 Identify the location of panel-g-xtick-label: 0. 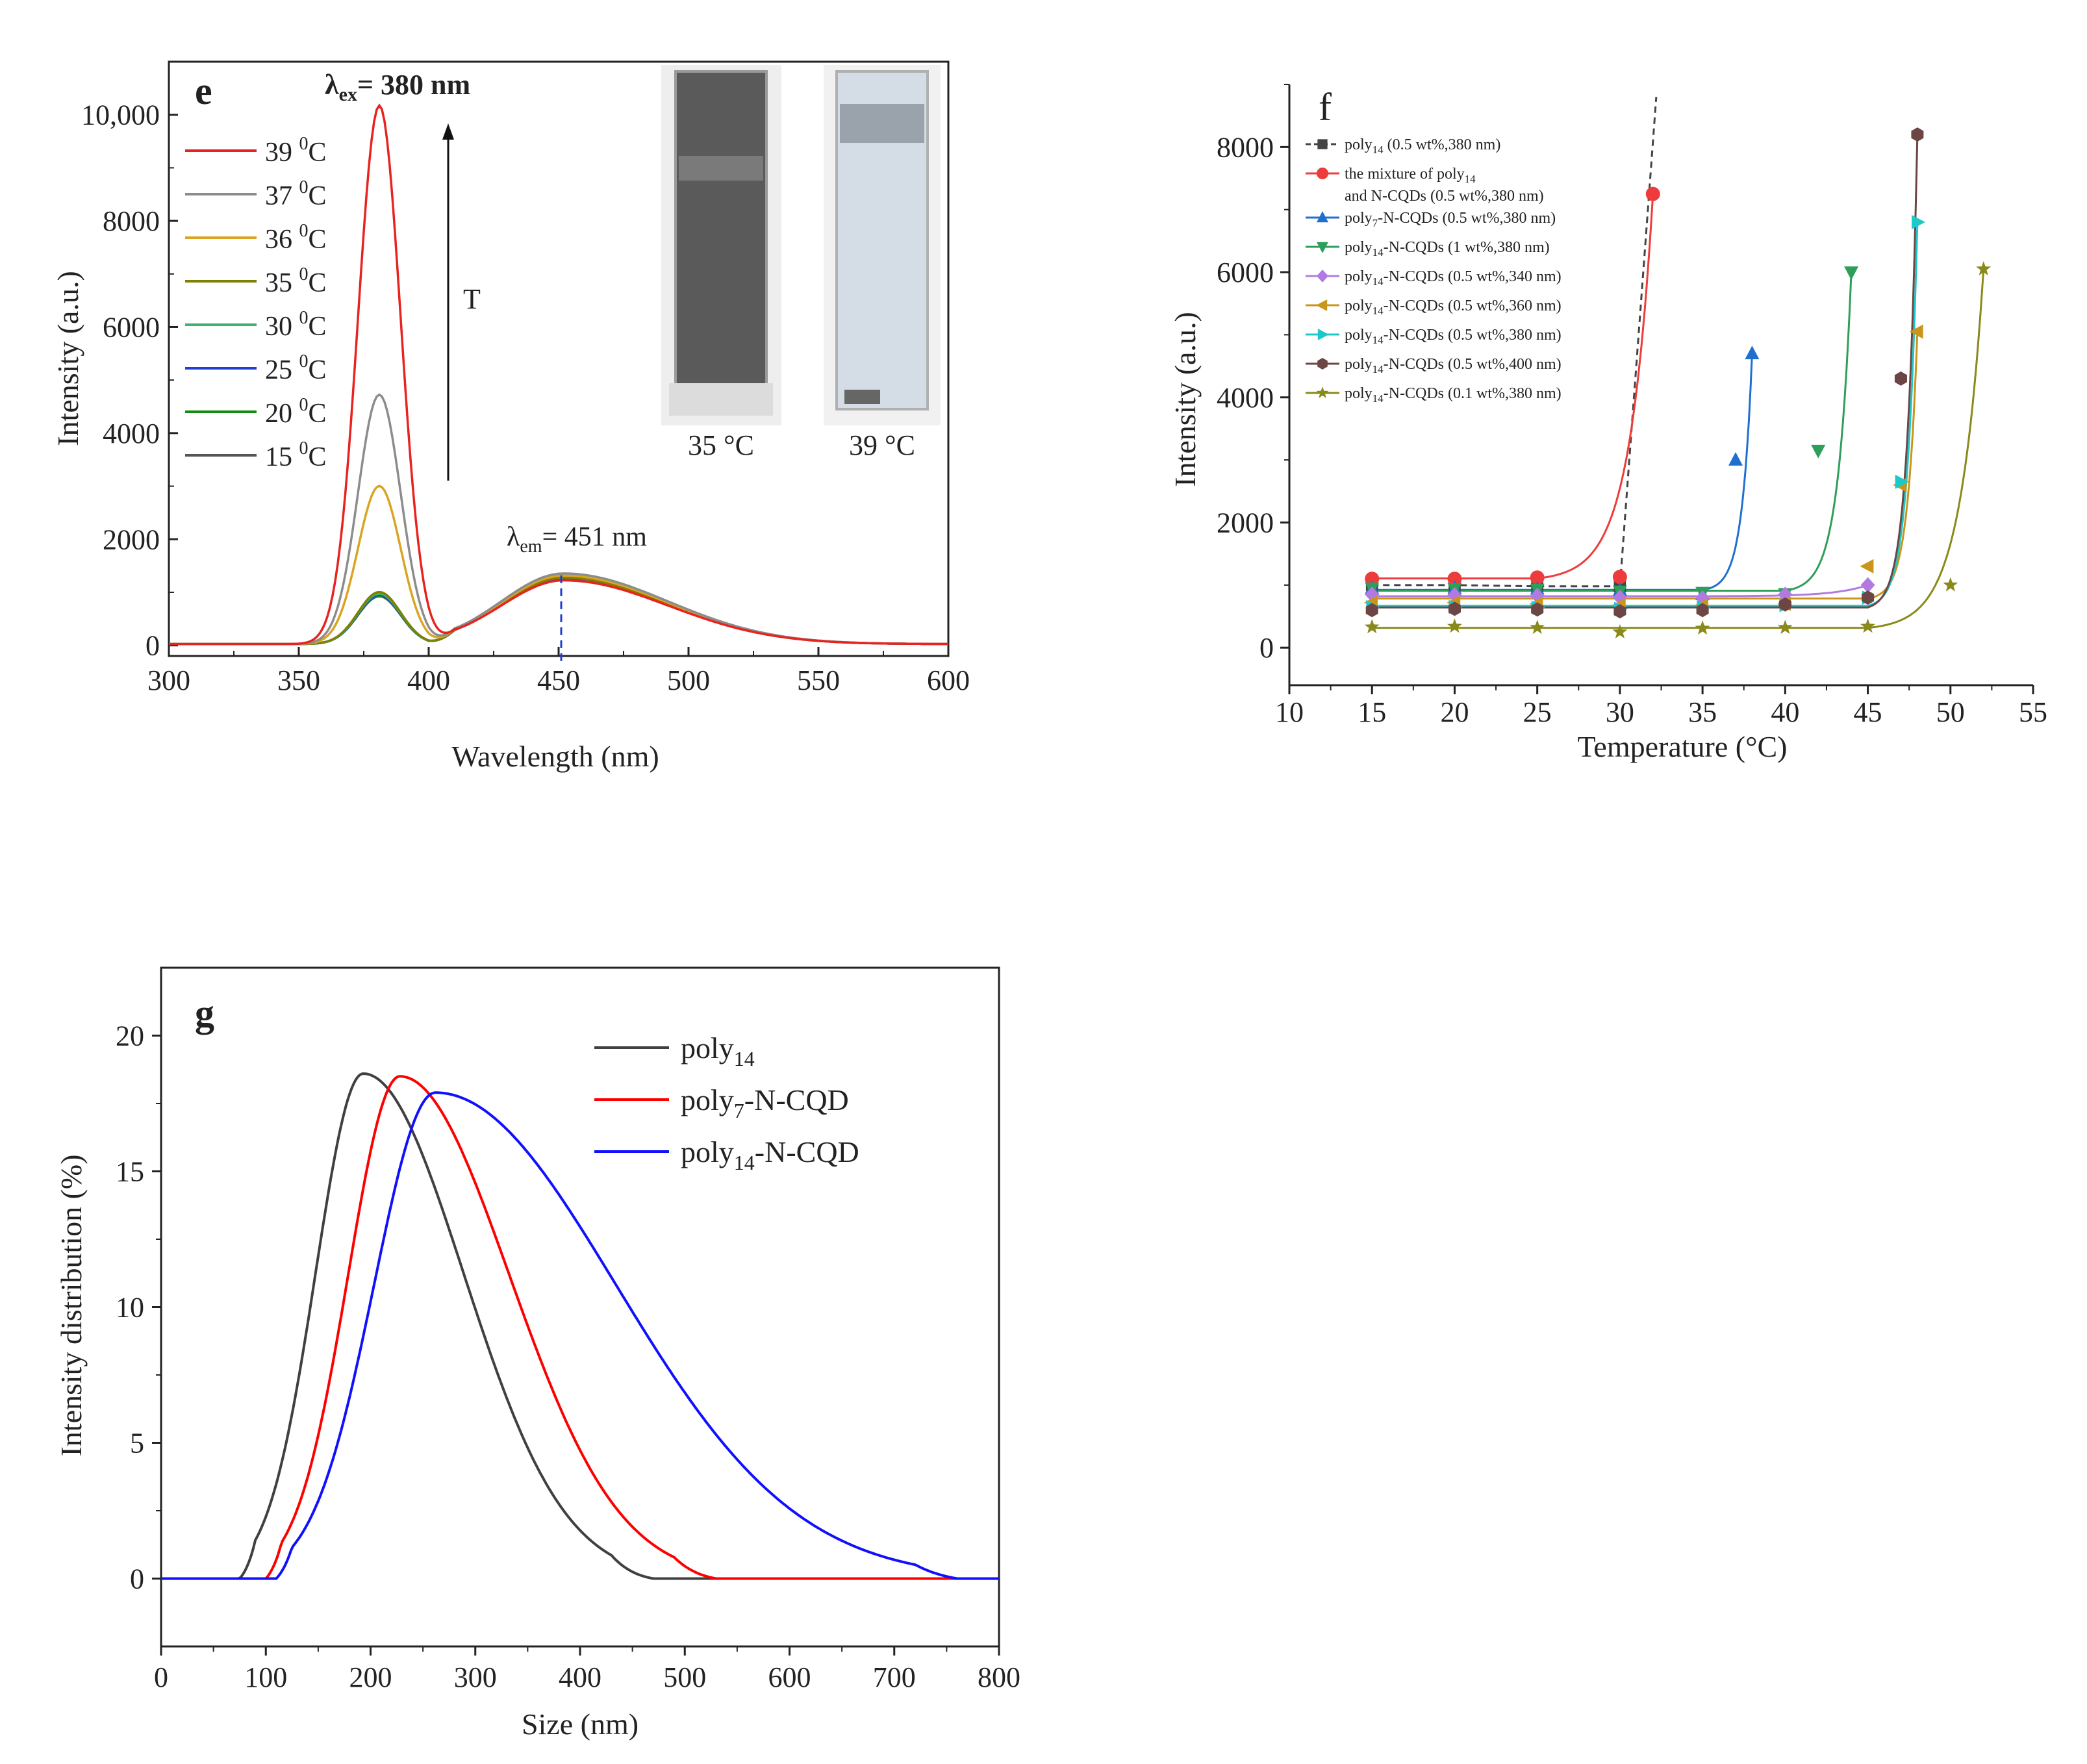
(161, 1677).